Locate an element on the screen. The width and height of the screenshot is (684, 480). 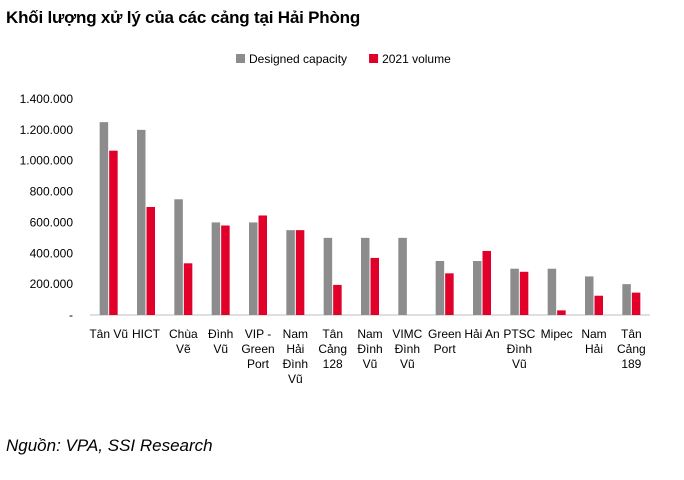
x-category-label-line: Chùa is located at coordinates (183, 334).